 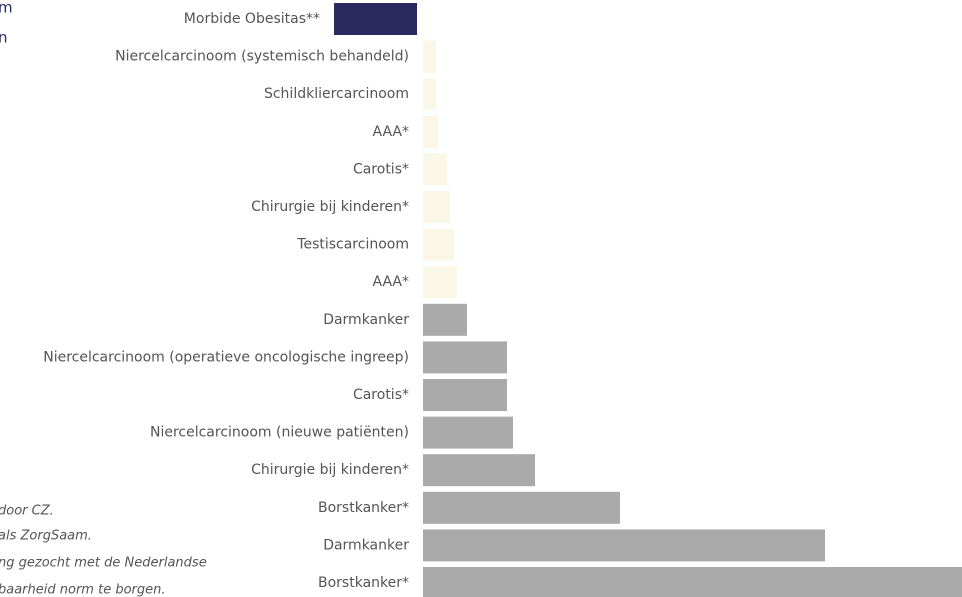 What do you see at coordinates (336, 94) in the screenshot?
I see `category-label: Schildkliercarcinoom` at bounding box center [336, 94].